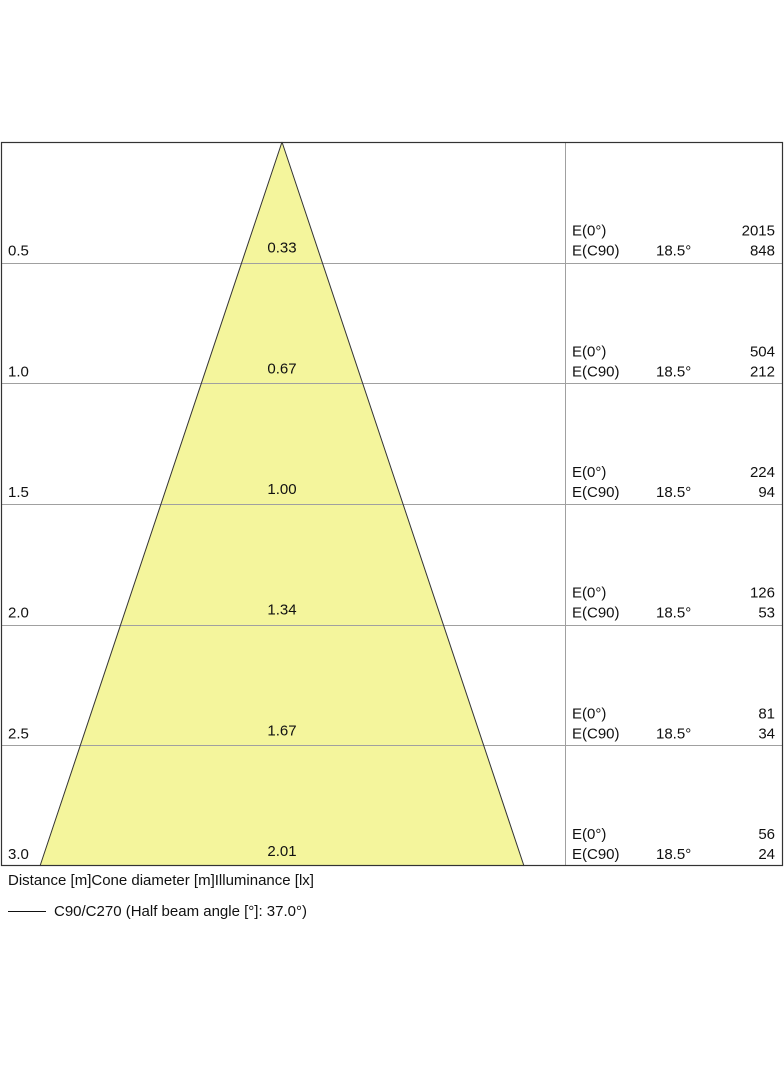 The height and width of the screenshot is (1066, 784). What do you see at coordinates (762, 371) in the screenshot?
I see `ec90-value: 212` at bounding box center [762, 371].